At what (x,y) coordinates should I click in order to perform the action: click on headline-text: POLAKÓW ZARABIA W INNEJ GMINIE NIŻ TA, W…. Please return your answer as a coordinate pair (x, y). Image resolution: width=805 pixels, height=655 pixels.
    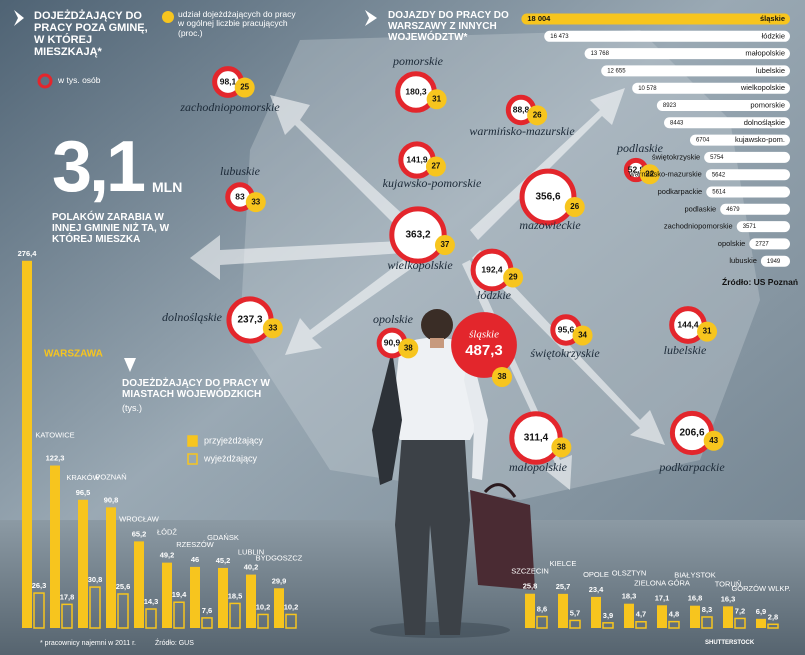
    Looking at the image, I should click on (111, 228).